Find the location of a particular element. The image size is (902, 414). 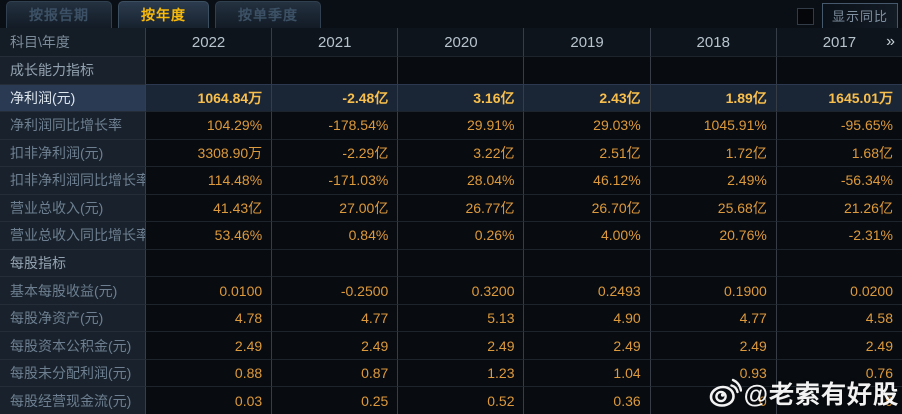

value-cell: 104.29% is located at coordinates (208, 125).